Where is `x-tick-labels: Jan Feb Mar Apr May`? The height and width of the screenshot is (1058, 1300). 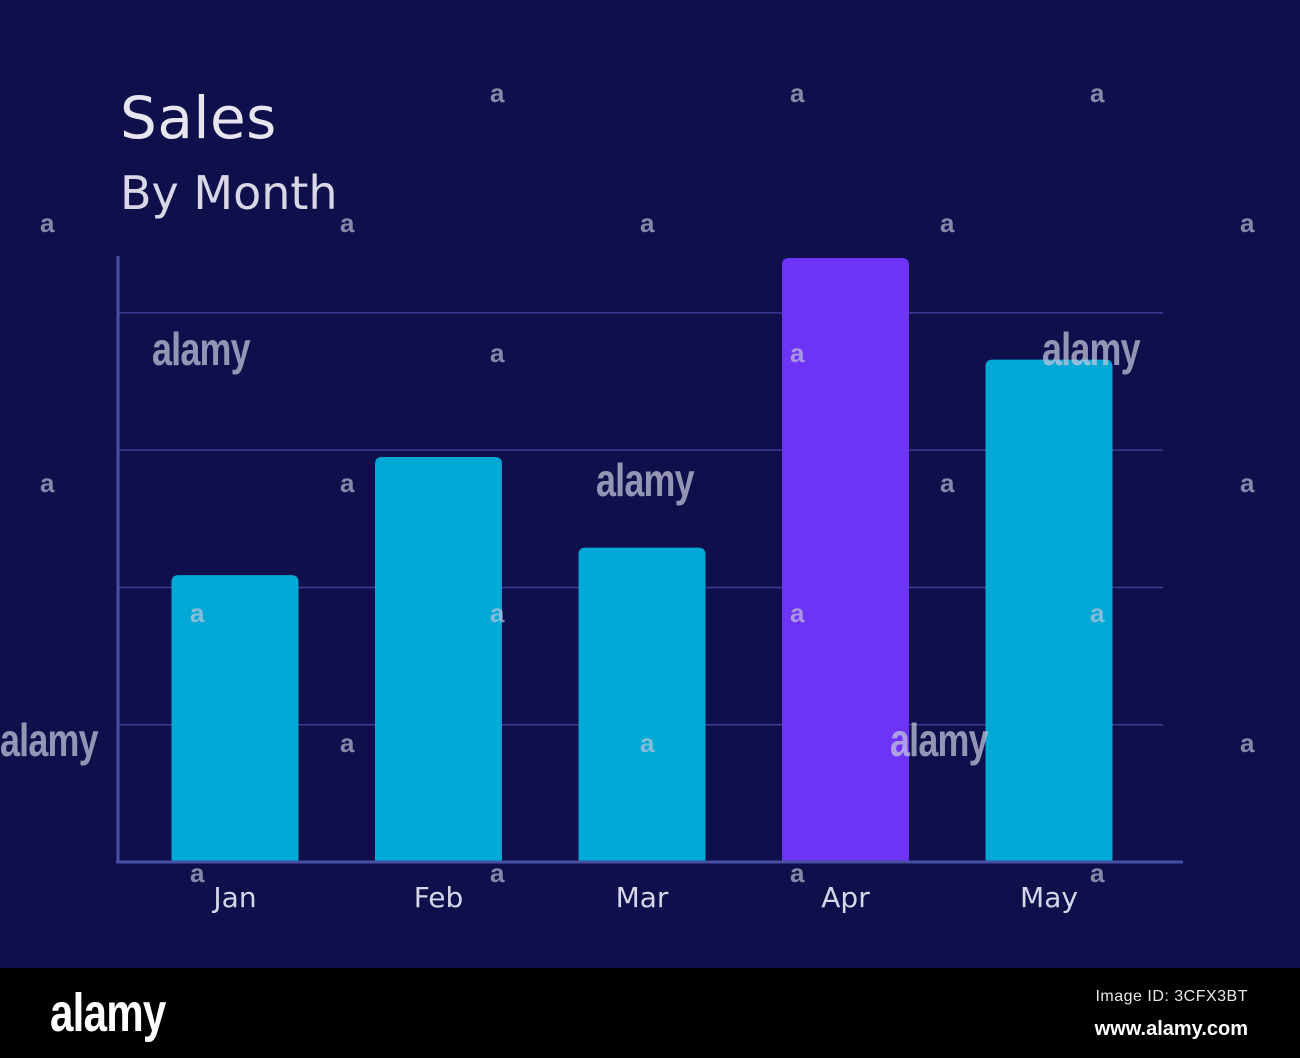 x-tick-labels: Jan Feb Mar Apr May is located at coordinates (644, 897).